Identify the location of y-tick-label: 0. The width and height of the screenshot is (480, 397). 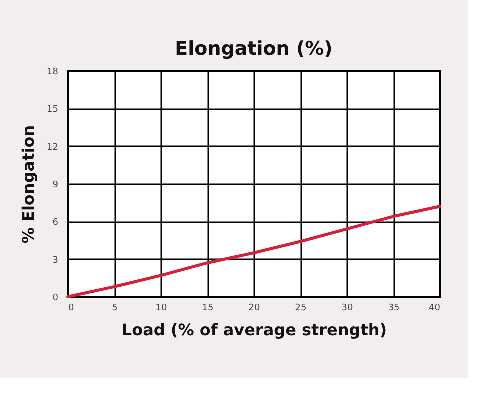
(55, 299).